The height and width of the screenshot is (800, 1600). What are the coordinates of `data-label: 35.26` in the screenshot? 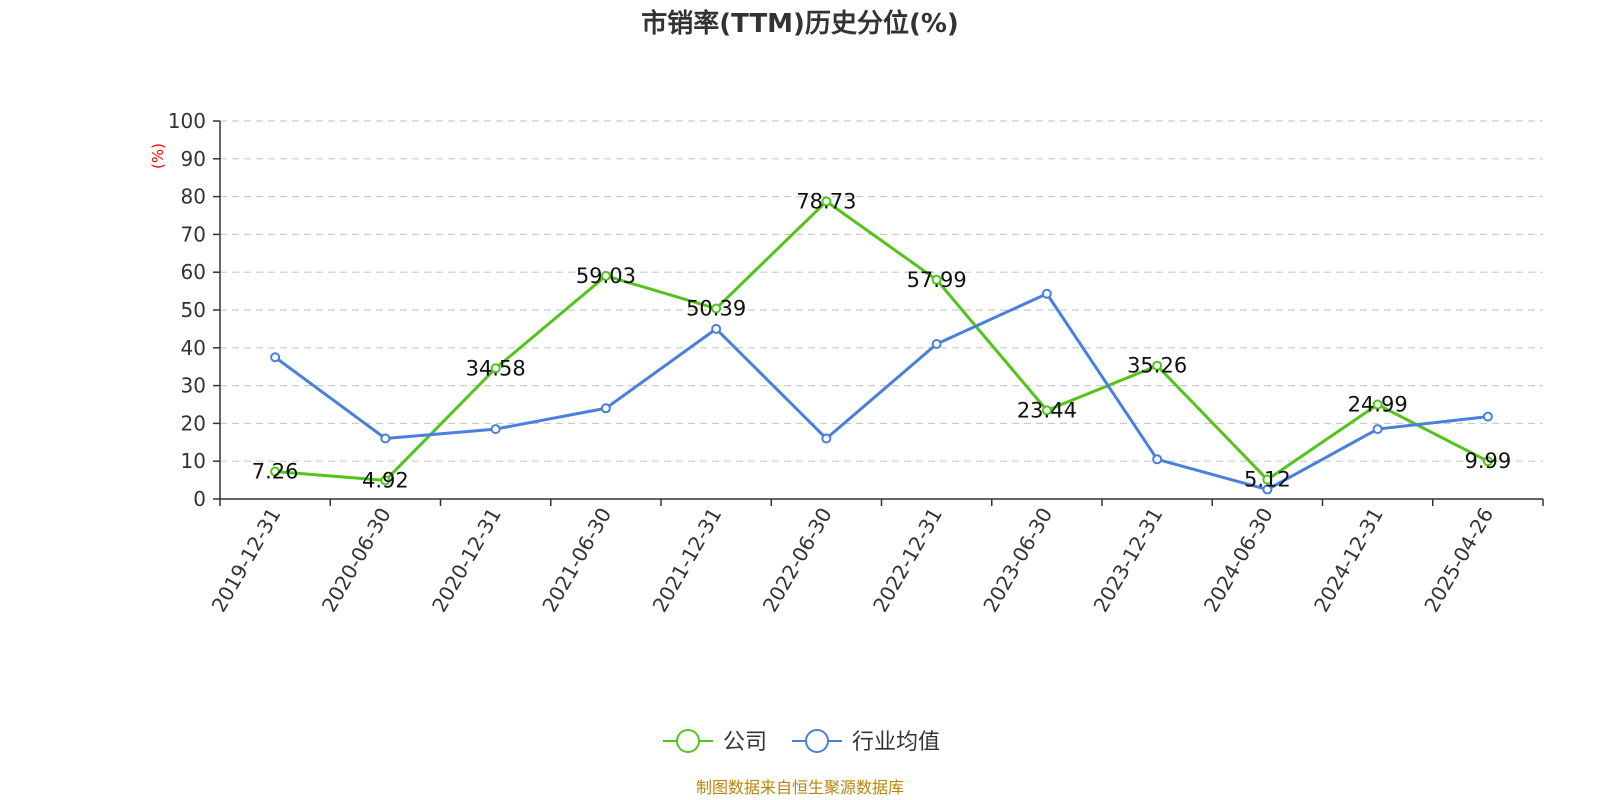 It's located at (1157, 366).